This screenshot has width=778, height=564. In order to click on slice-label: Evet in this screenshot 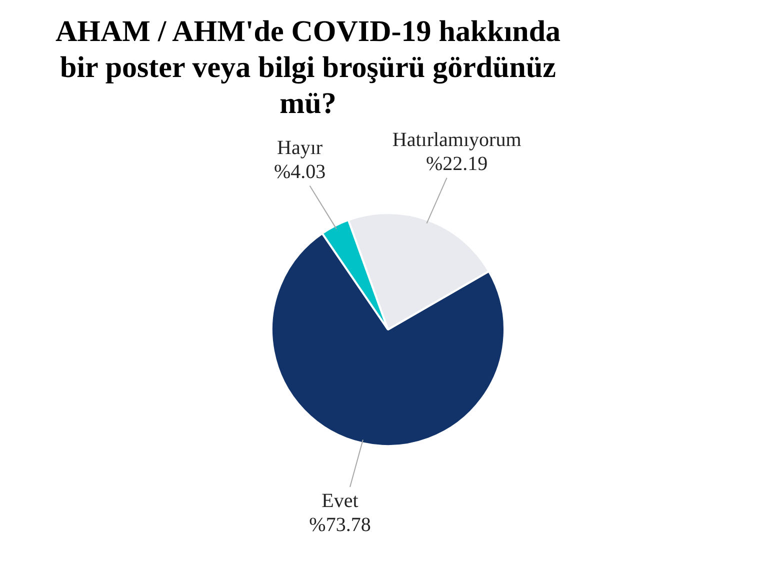, I will do `click(340, 501)`.